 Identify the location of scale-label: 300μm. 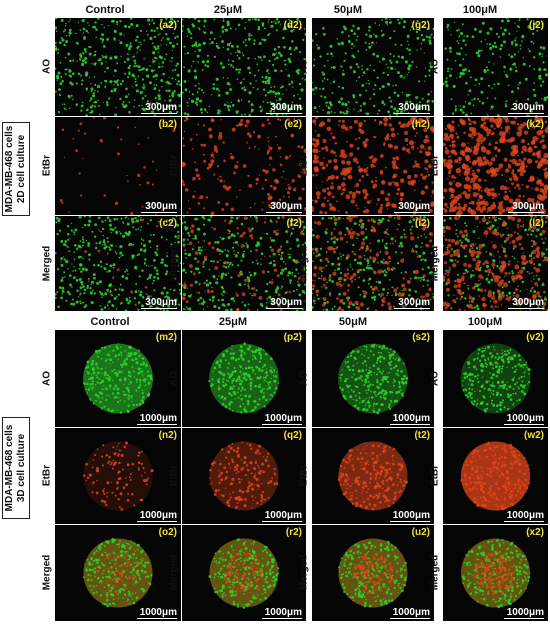
(528, 302).